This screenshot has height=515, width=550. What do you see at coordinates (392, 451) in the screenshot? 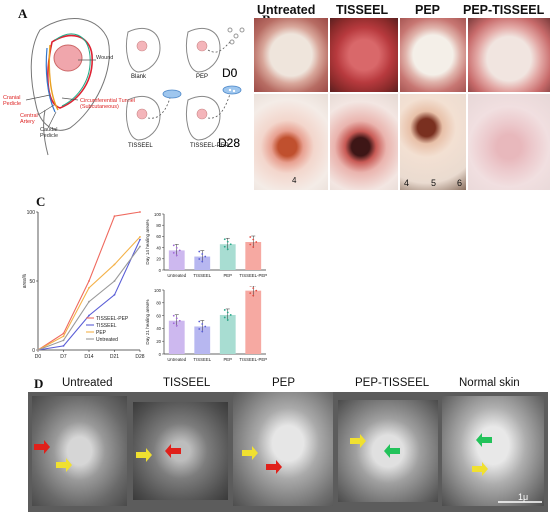
I see `green-arrow-icon` at bounding box center [392, 451].